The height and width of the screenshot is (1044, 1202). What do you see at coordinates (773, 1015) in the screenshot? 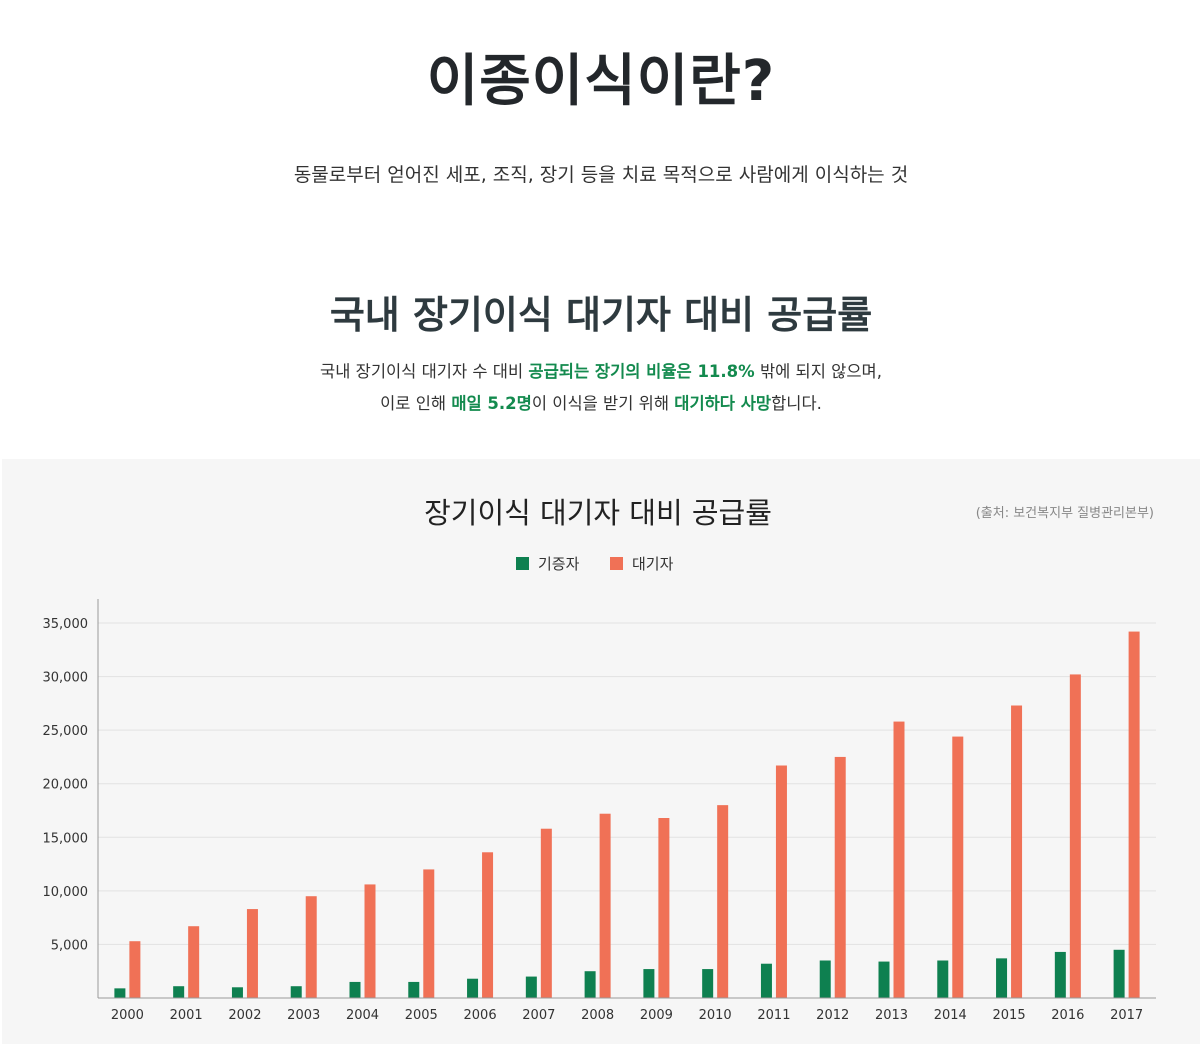
I see `x-tick-label-2011: 2011` at bounding box center [773, 1015].